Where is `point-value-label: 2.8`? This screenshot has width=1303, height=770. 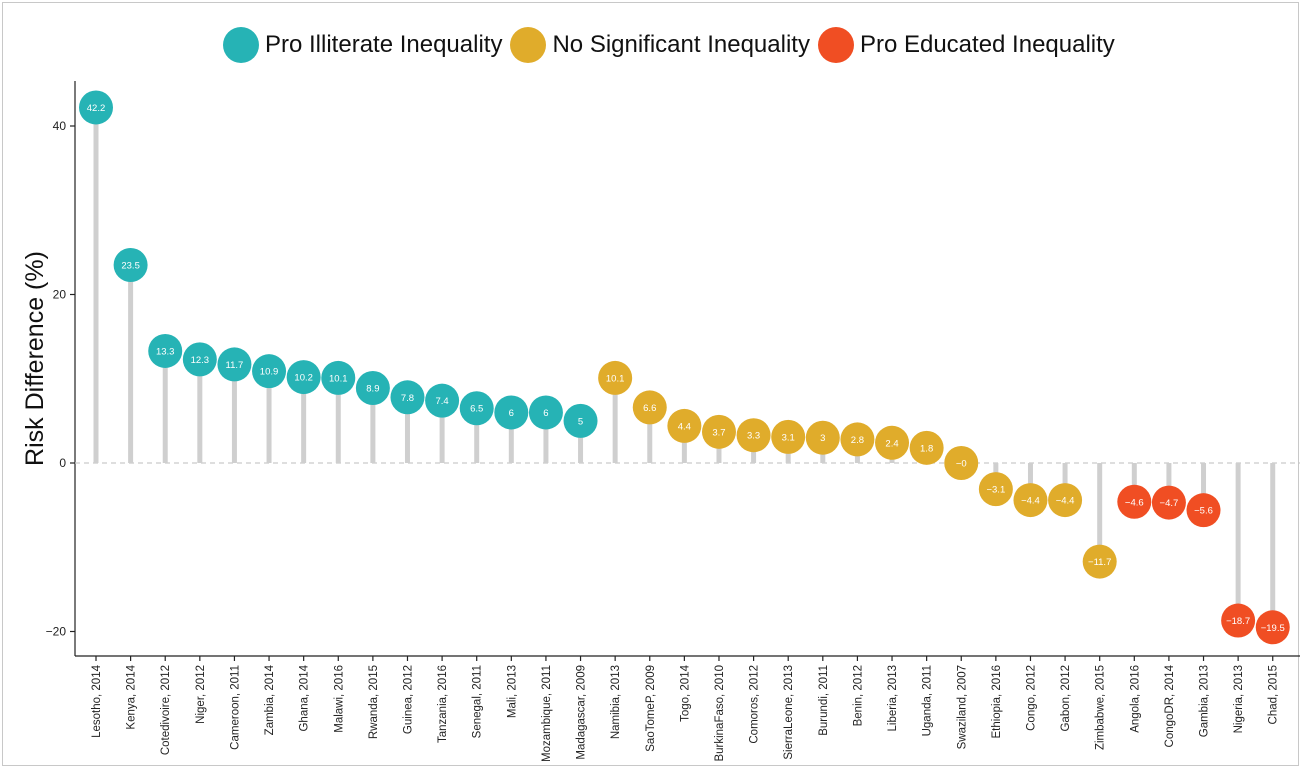 point-value-label: 2.8 is located at coordinates (857, 440).